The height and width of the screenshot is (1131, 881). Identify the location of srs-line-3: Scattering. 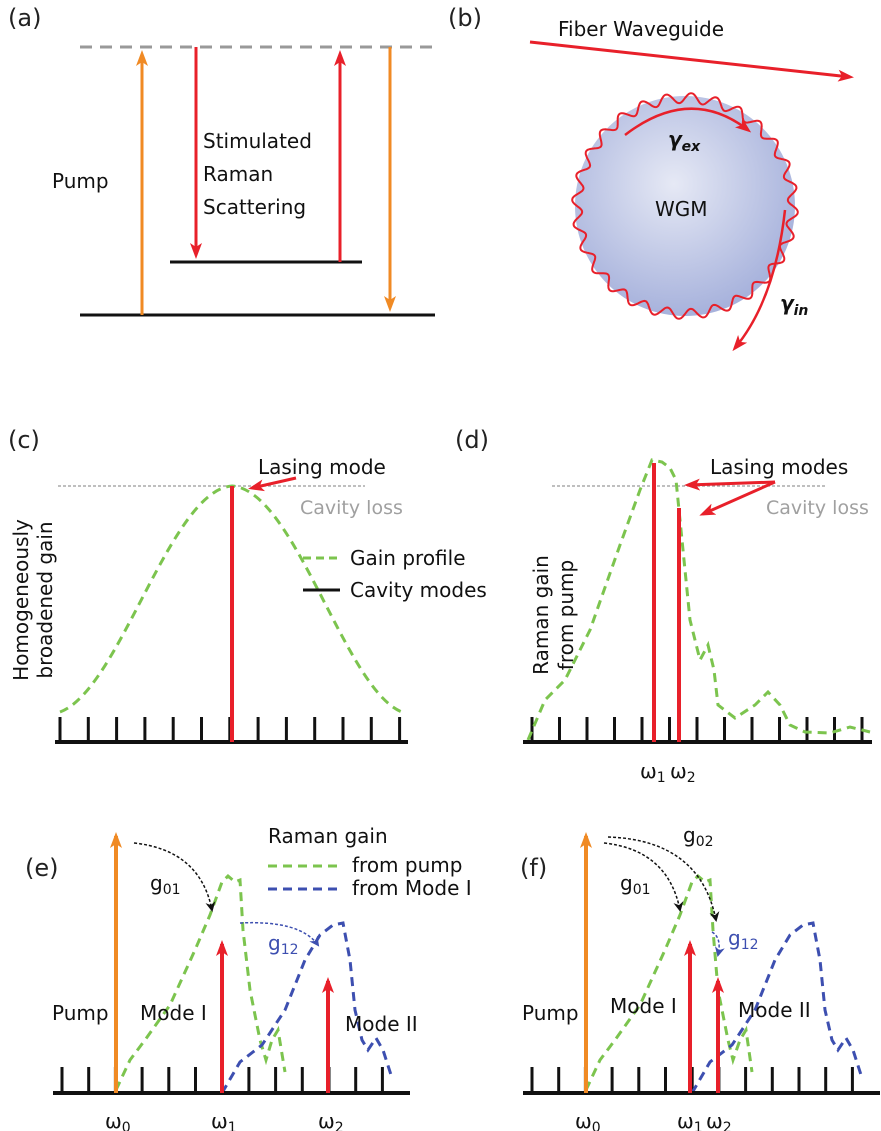
(254, 207).